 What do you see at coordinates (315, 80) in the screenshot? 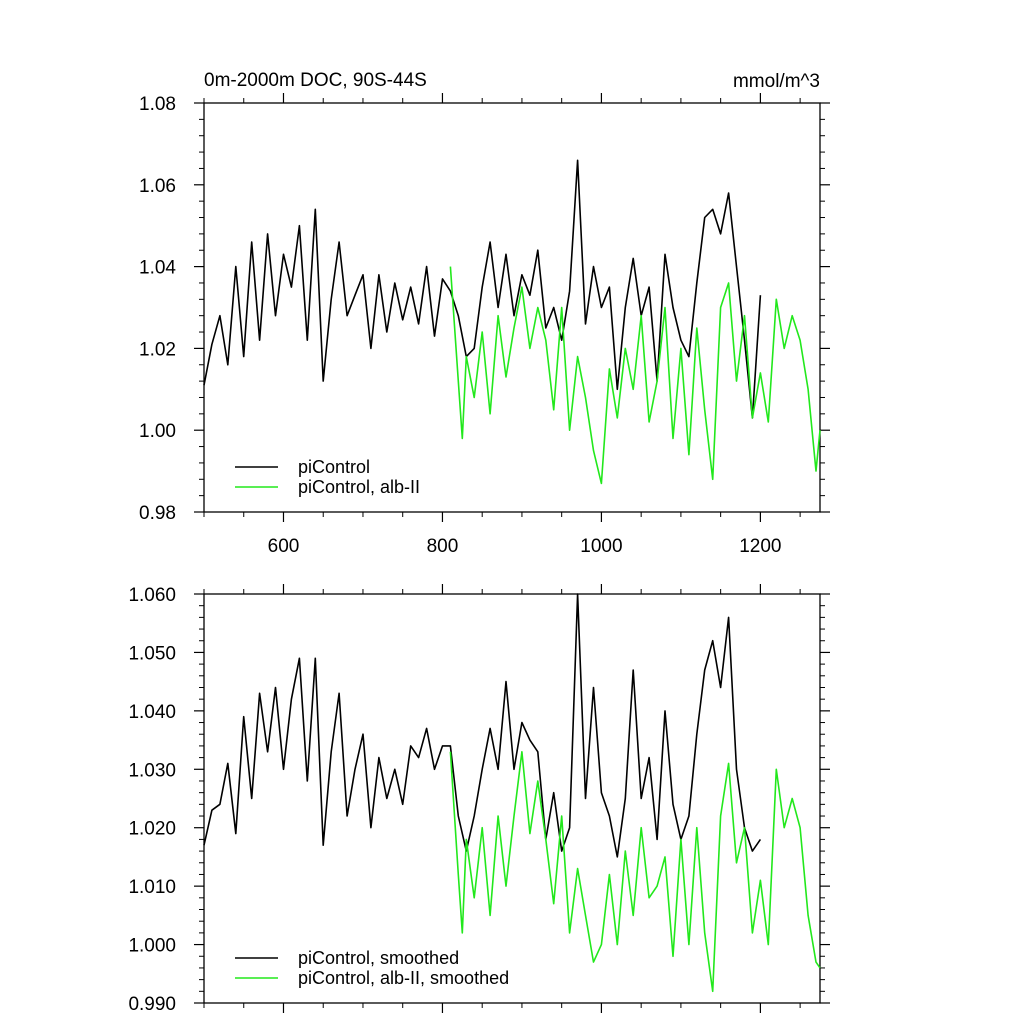
I see `figure-title: 0m-2000m DOC, 90S-44S` at bounding box center [315, 80].